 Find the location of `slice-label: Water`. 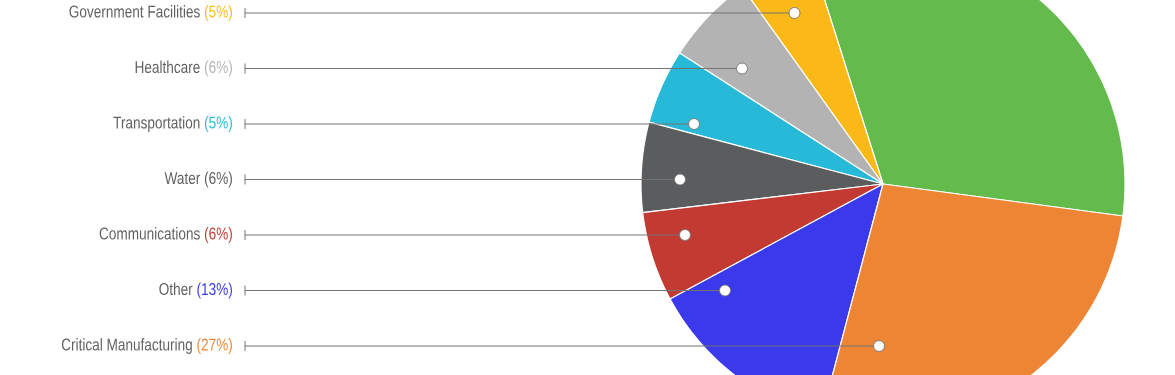

slice-label: Water is located at coordinates (182, 178).